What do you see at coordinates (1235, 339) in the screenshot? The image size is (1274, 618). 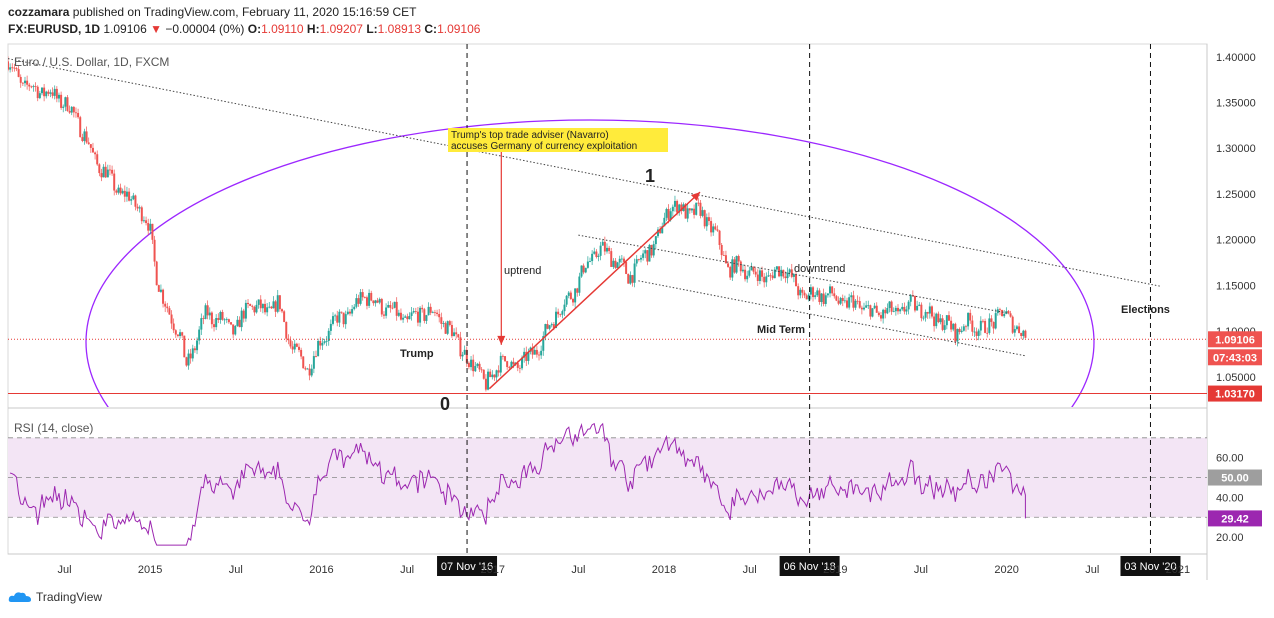 I see `current-price-tag-bg` at bounding box center [1235, 339].